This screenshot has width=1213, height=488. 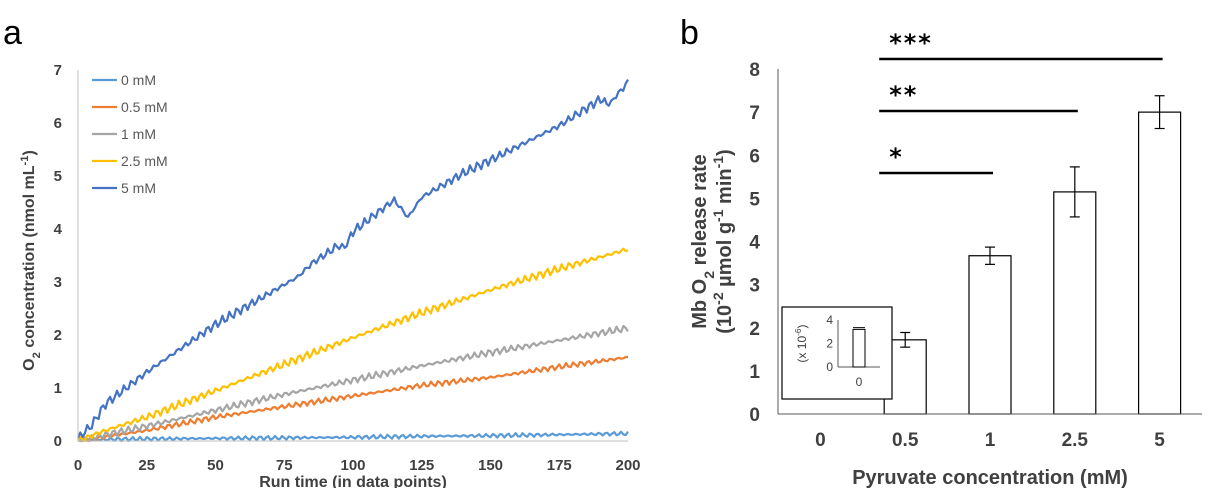 I want to click on x-tick-label: 150, so click(x=490, y=465).